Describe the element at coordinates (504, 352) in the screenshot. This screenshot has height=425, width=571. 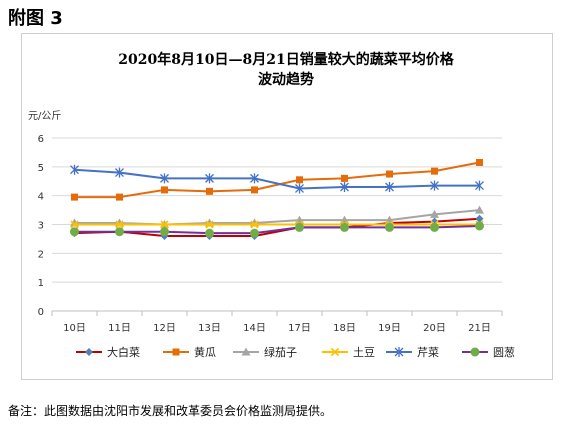
I see `legend-label: 圆葱` at that location.